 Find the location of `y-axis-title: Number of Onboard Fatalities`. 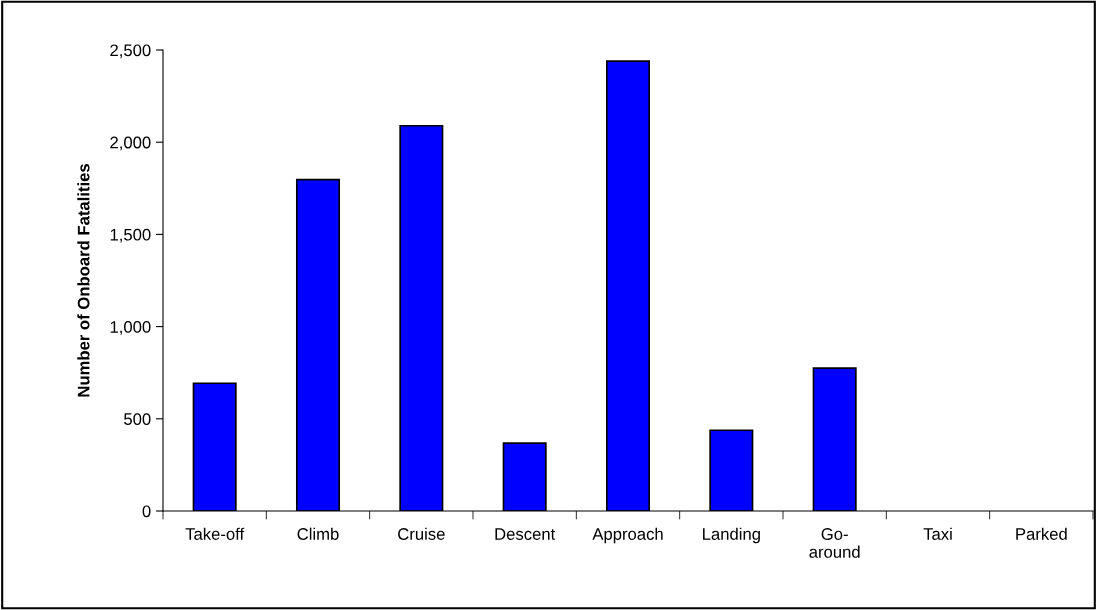

y-axis-title: Number of Onboard Fatalities is located at coordinates (83, 280).